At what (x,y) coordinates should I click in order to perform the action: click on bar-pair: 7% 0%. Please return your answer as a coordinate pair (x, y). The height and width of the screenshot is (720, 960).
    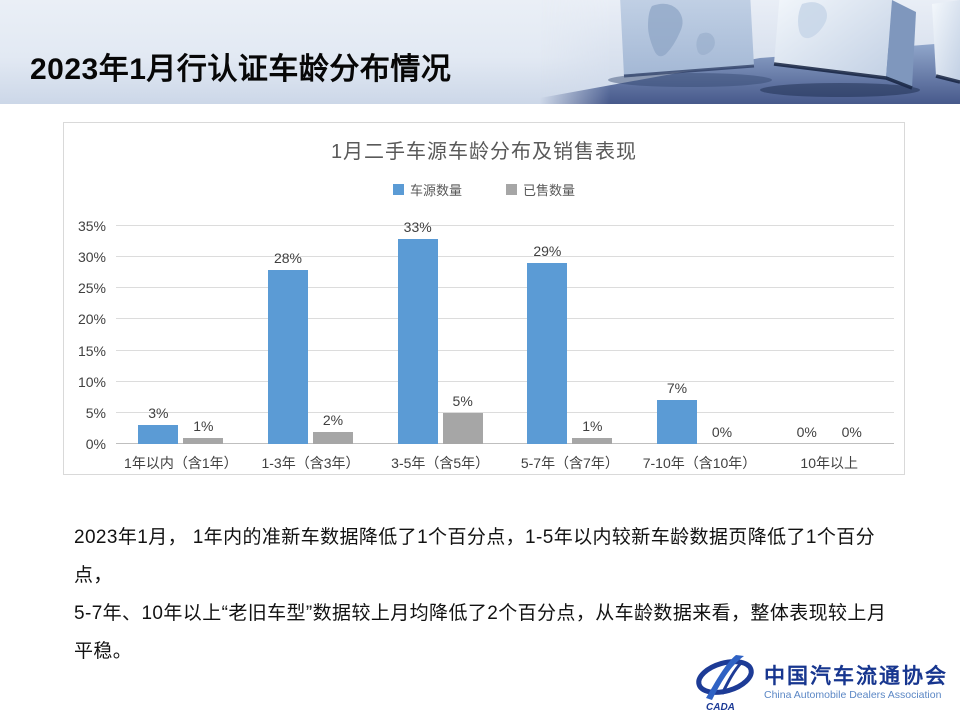
    Looking at the image, I should click on (699, 412).